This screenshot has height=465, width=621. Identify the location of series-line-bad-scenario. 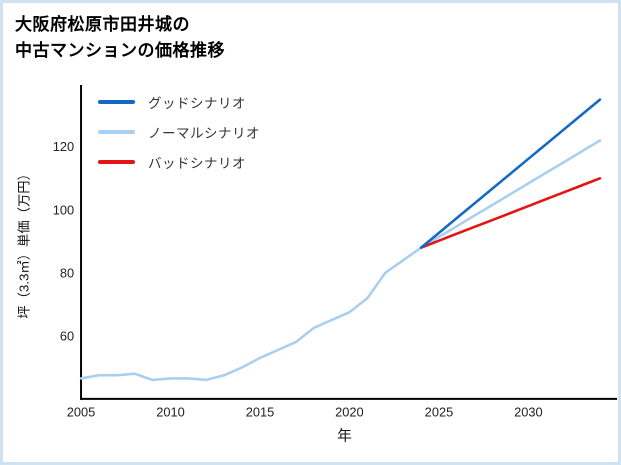
(510, 213).